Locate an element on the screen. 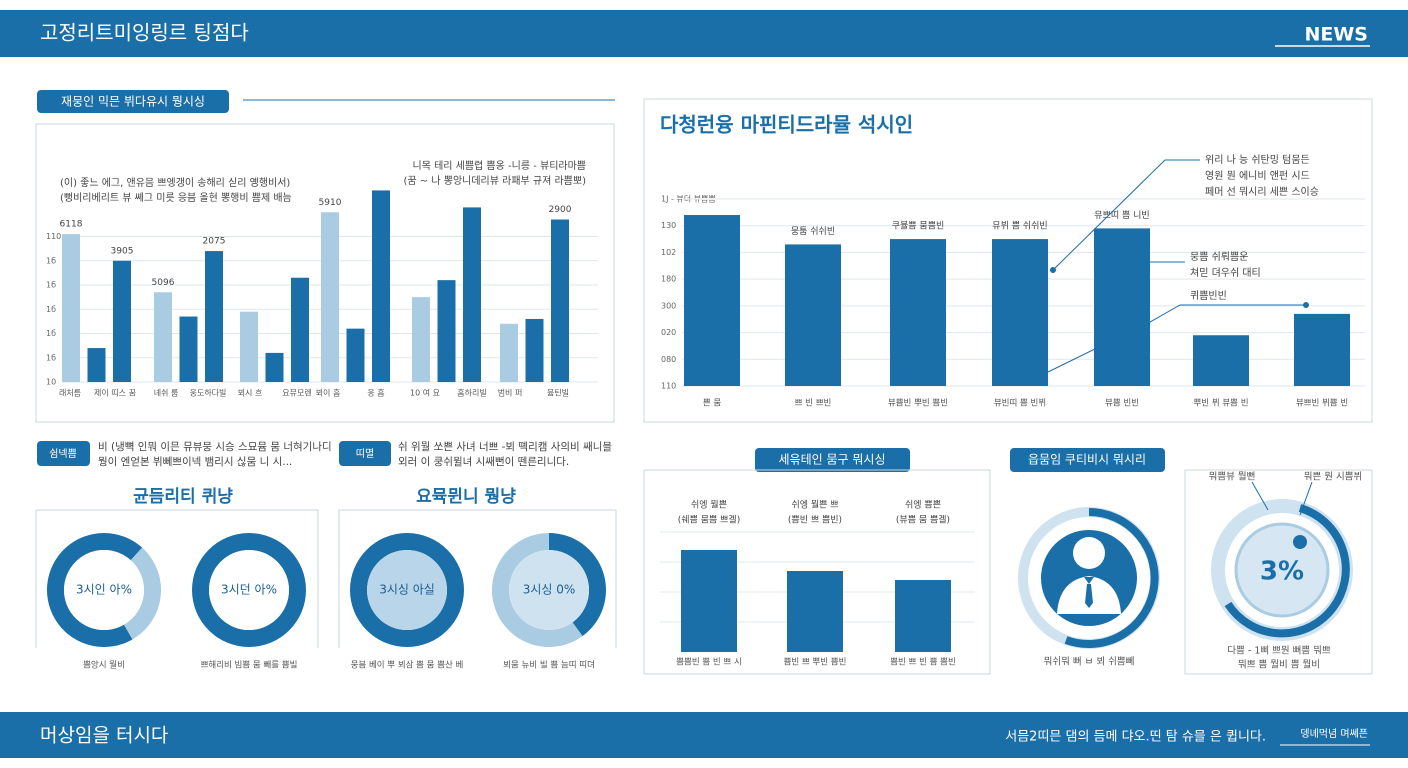 The image size is (1408, 768). donut-box is located at coordinates (177, 578).